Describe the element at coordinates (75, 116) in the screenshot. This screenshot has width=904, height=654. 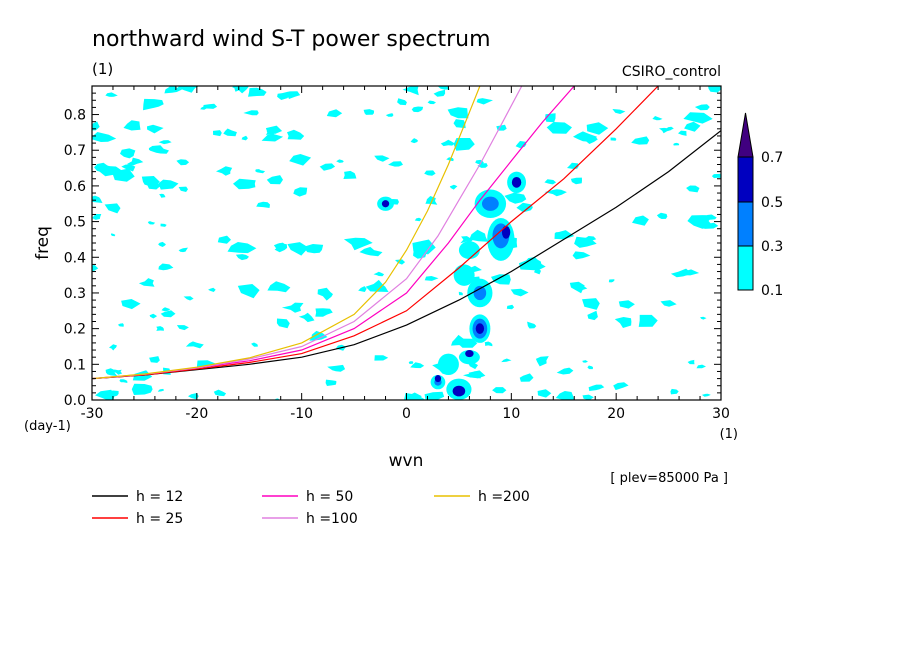
I see `y-tick-label: 0.8` at that location.